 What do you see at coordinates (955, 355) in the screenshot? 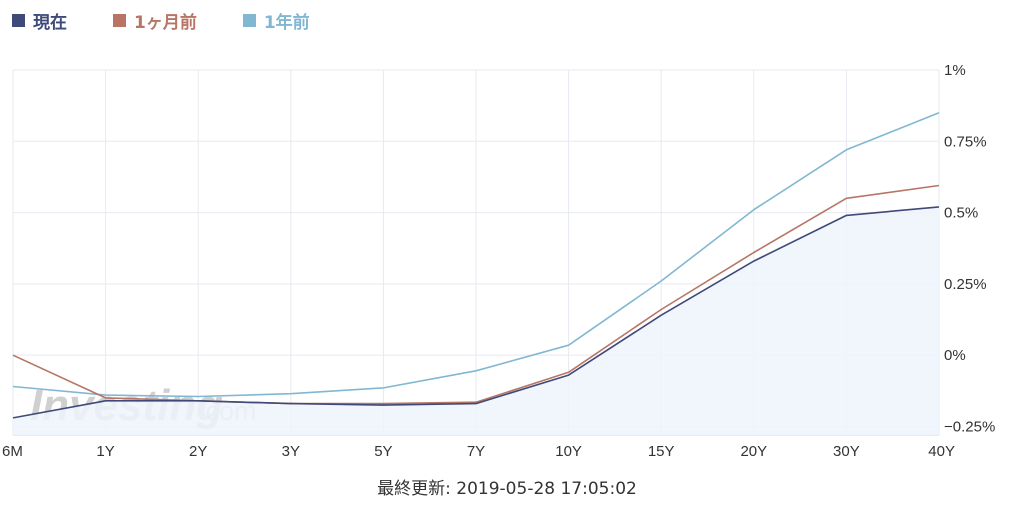
I see `y-tick-label: 0%` at bounding box center [955, 355].